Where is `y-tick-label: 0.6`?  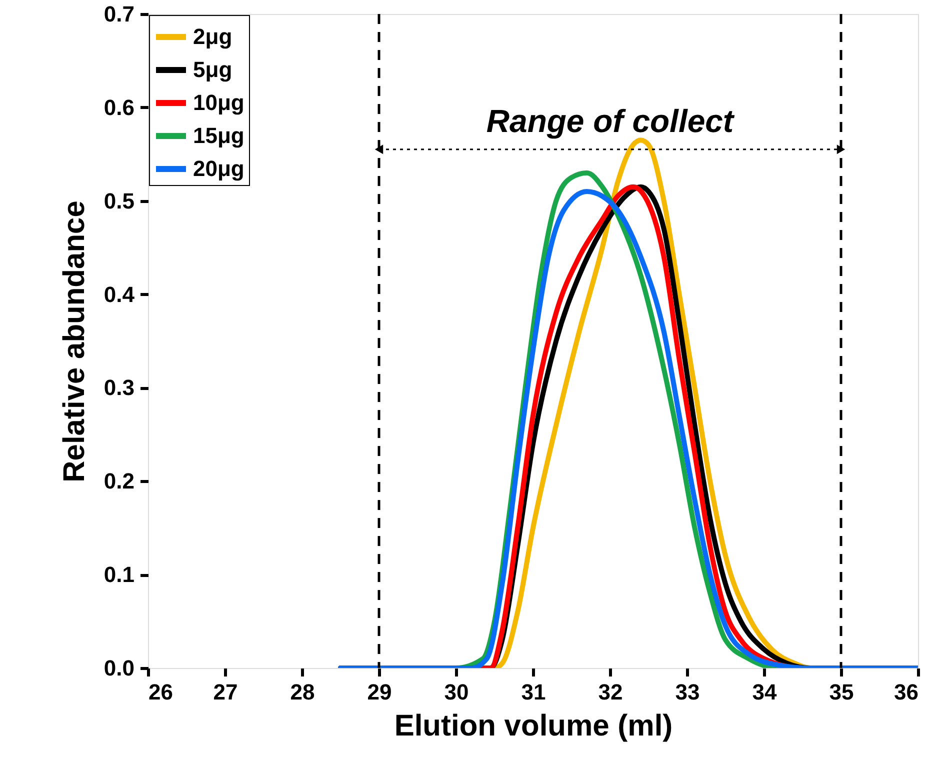
y-tick-label: 0.6 is located at coordinates (119, 107).